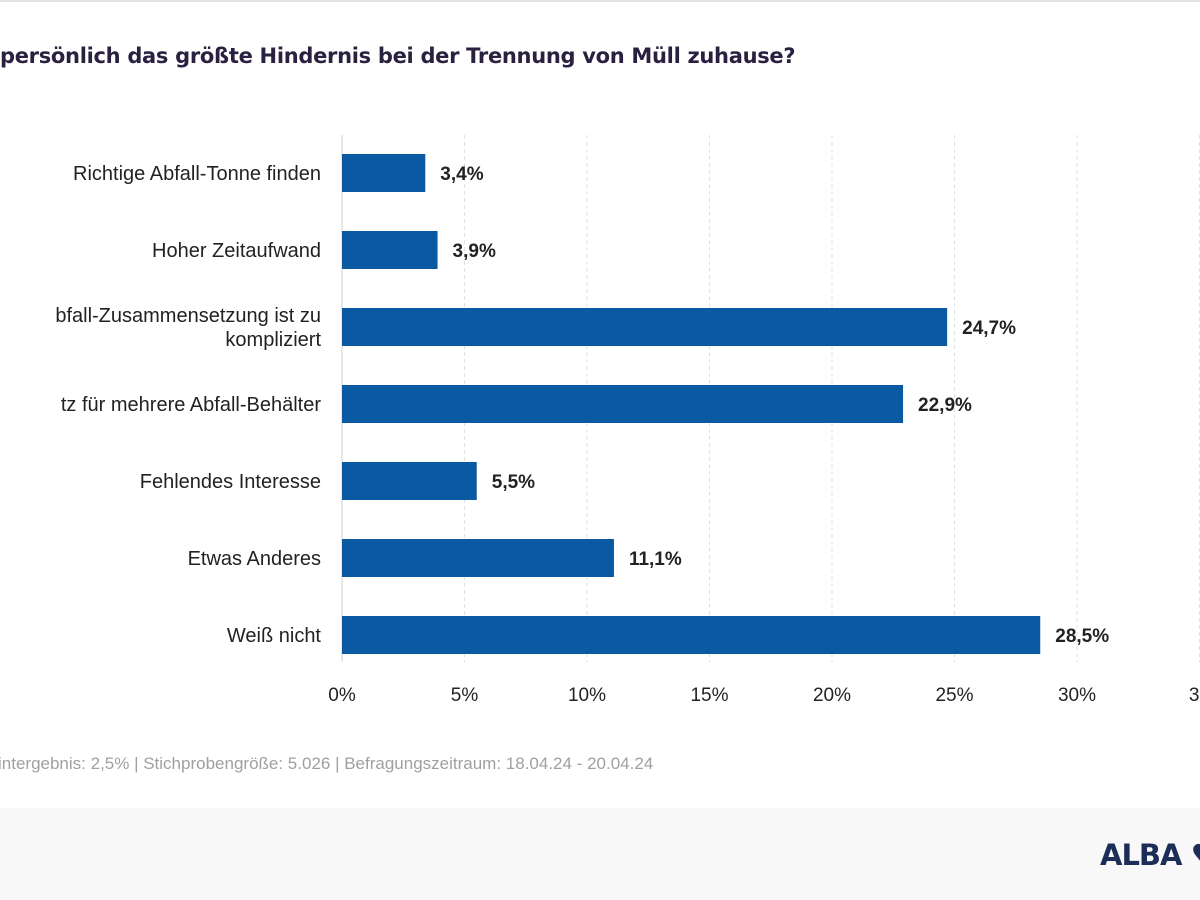  What do you see at coordinates (197, 174) in the screenshot?
I see `category-label: Richtige Abfall-Tonne finden` at bounding box center [197, 174].